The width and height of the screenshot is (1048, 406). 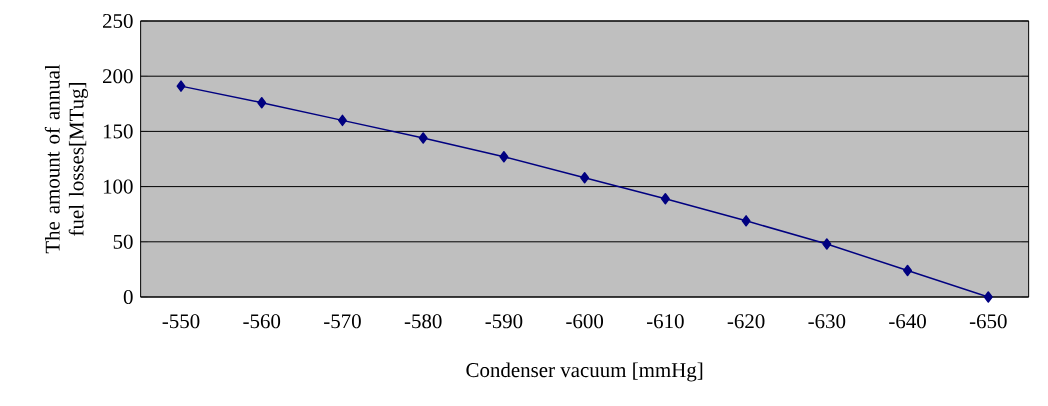 What do you see at coordinates (118, 186) in the screenshot?
I see `y-tick-label: 100` at bounding box center [118, 186].